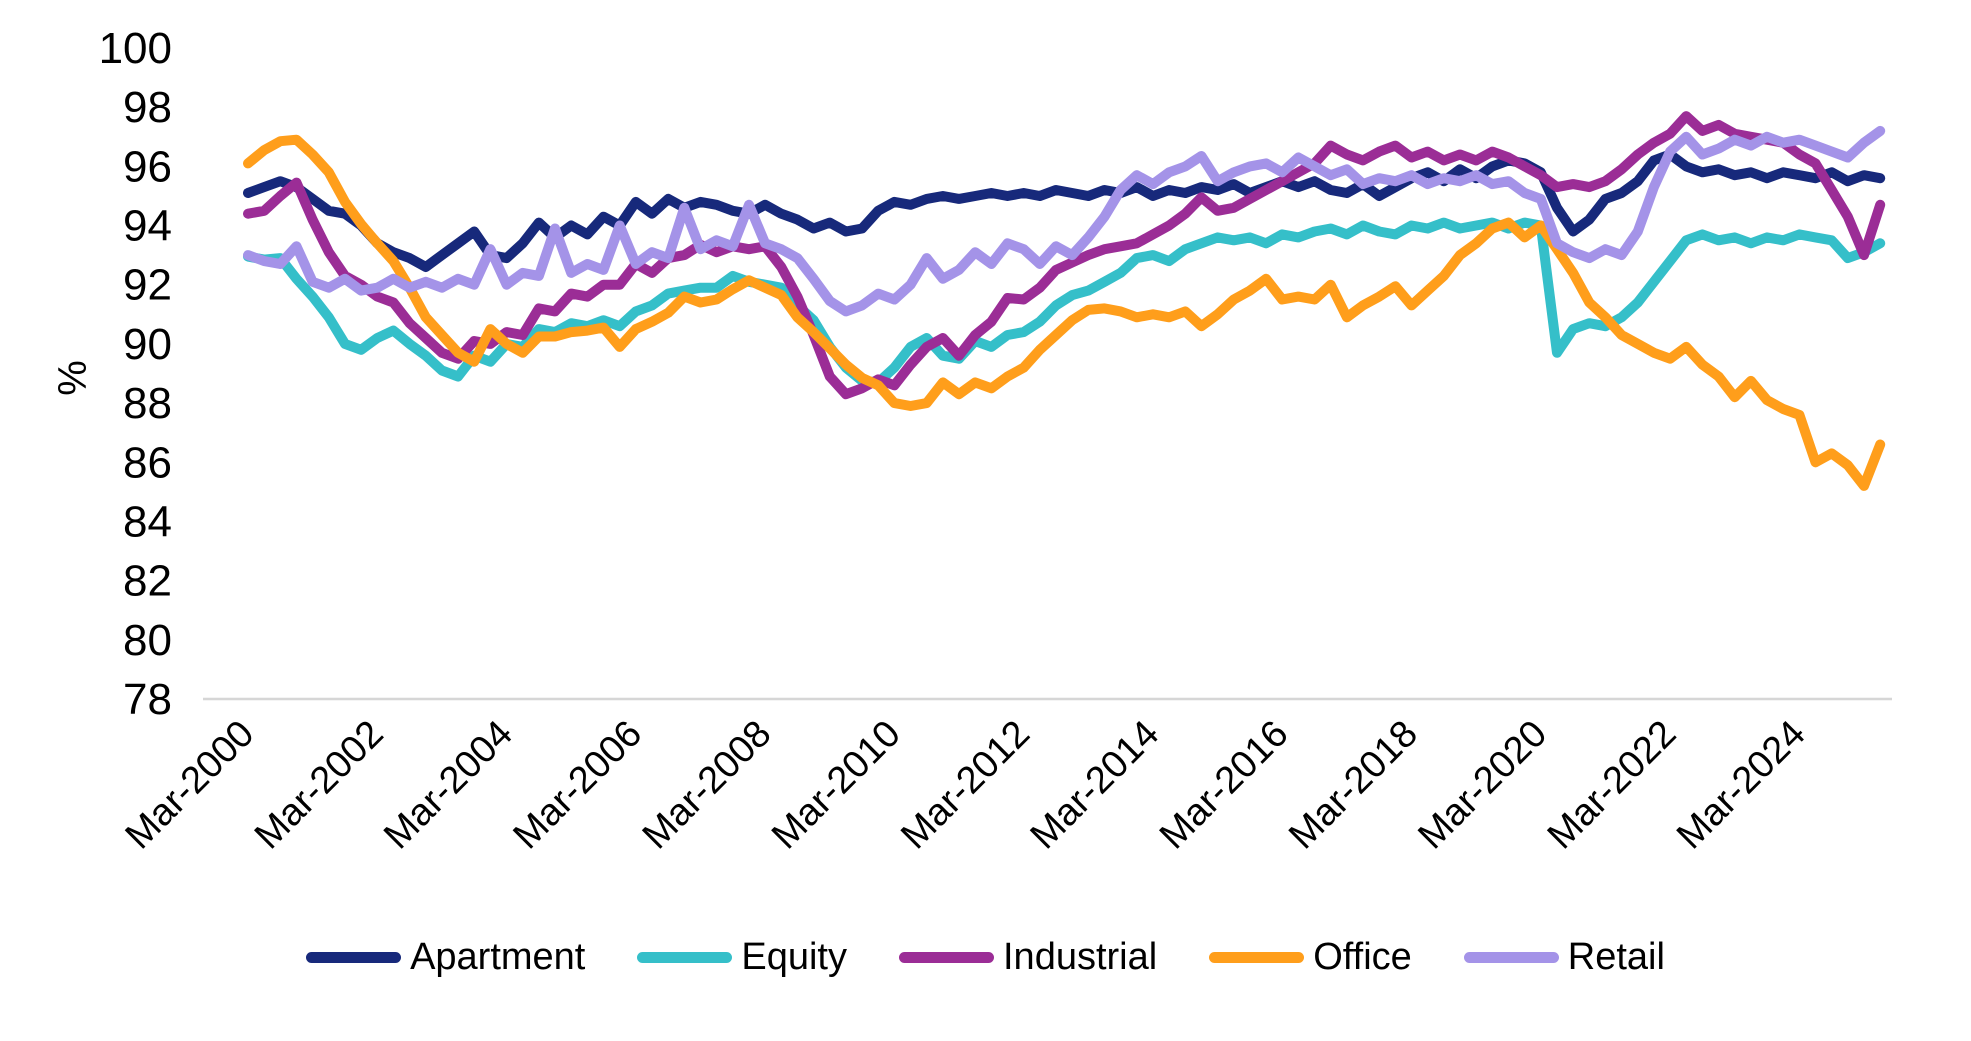 The width and height of the screenshot is (1971, 1041). Describe the element at coordinates (448, 785) in the screenshot. I see `x-axis-tick-label: Mar-2004` at that location.